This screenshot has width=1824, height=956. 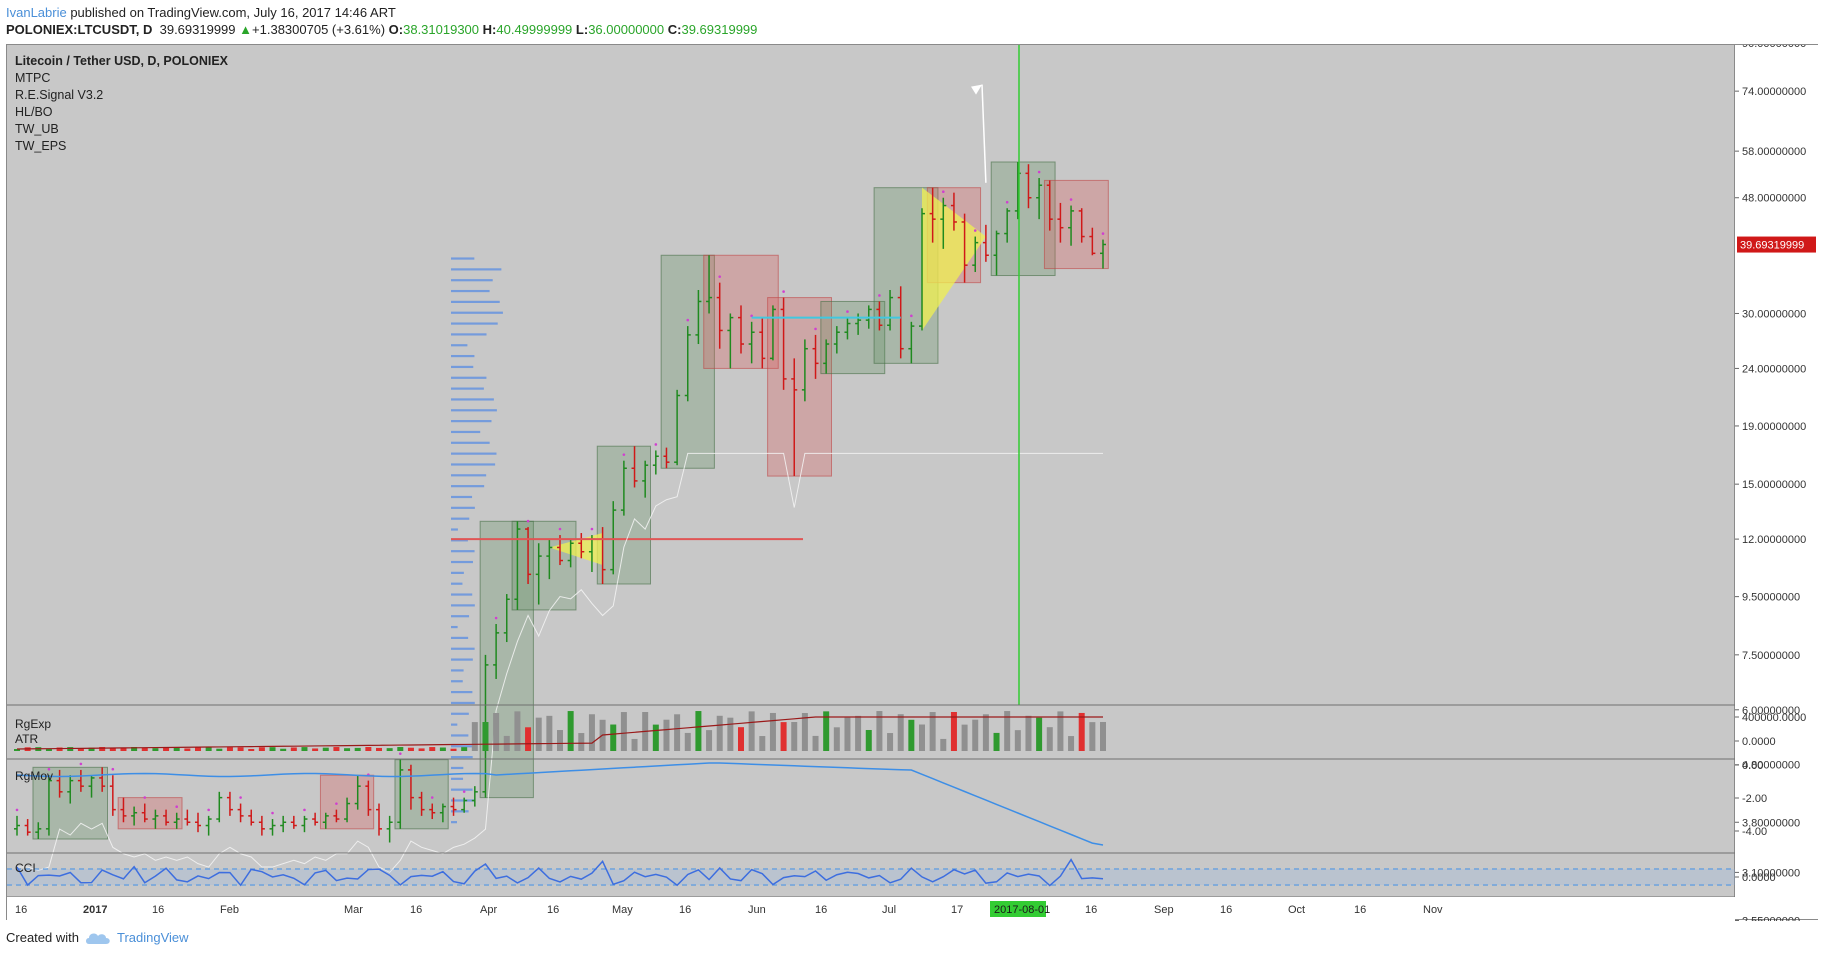 What do you see at coordinates (1091, 910) in the screenshot?
I see `time-tick-label: 16` at bounding box center [1091, 910].